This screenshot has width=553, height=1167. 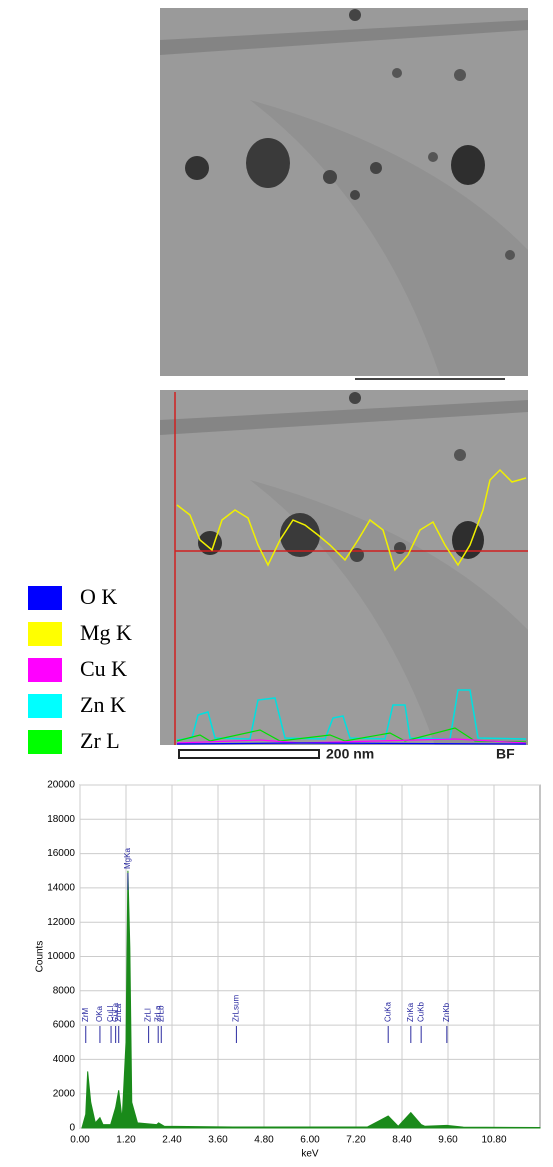 I want to click on peak-label: ZrLl, so click(x=148, y=1015).